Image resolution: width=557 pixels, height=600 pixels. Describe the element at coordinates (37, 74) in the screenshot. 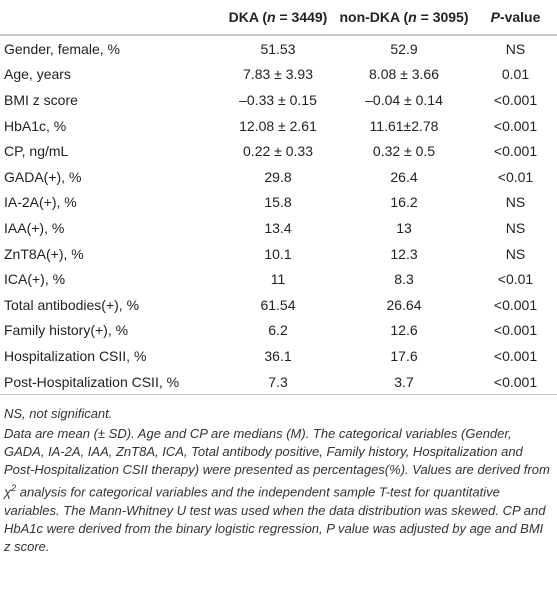

I see `row-label: Age, years` at that location.